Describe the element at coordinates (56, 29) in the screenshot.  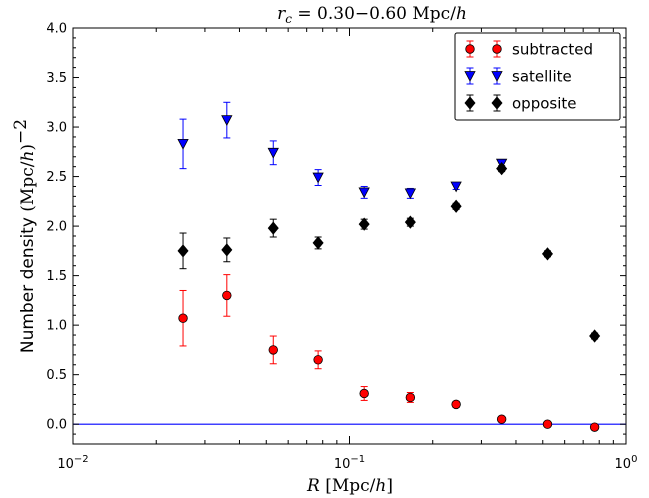
I see `y-tick-label: 4.0` at that location.